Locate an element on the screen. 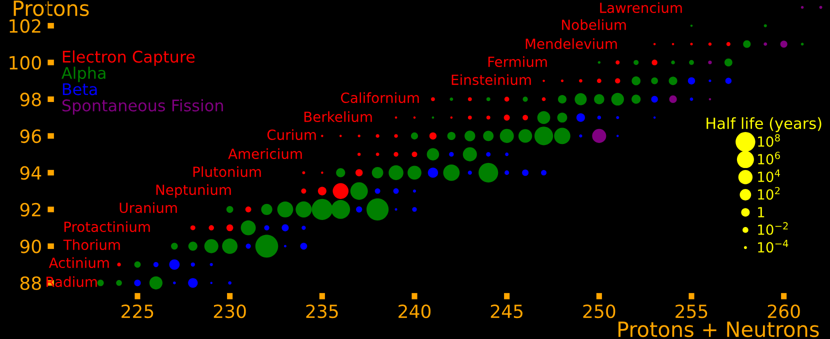  x-tick-label: 245 is located at coordinates (506, 311).